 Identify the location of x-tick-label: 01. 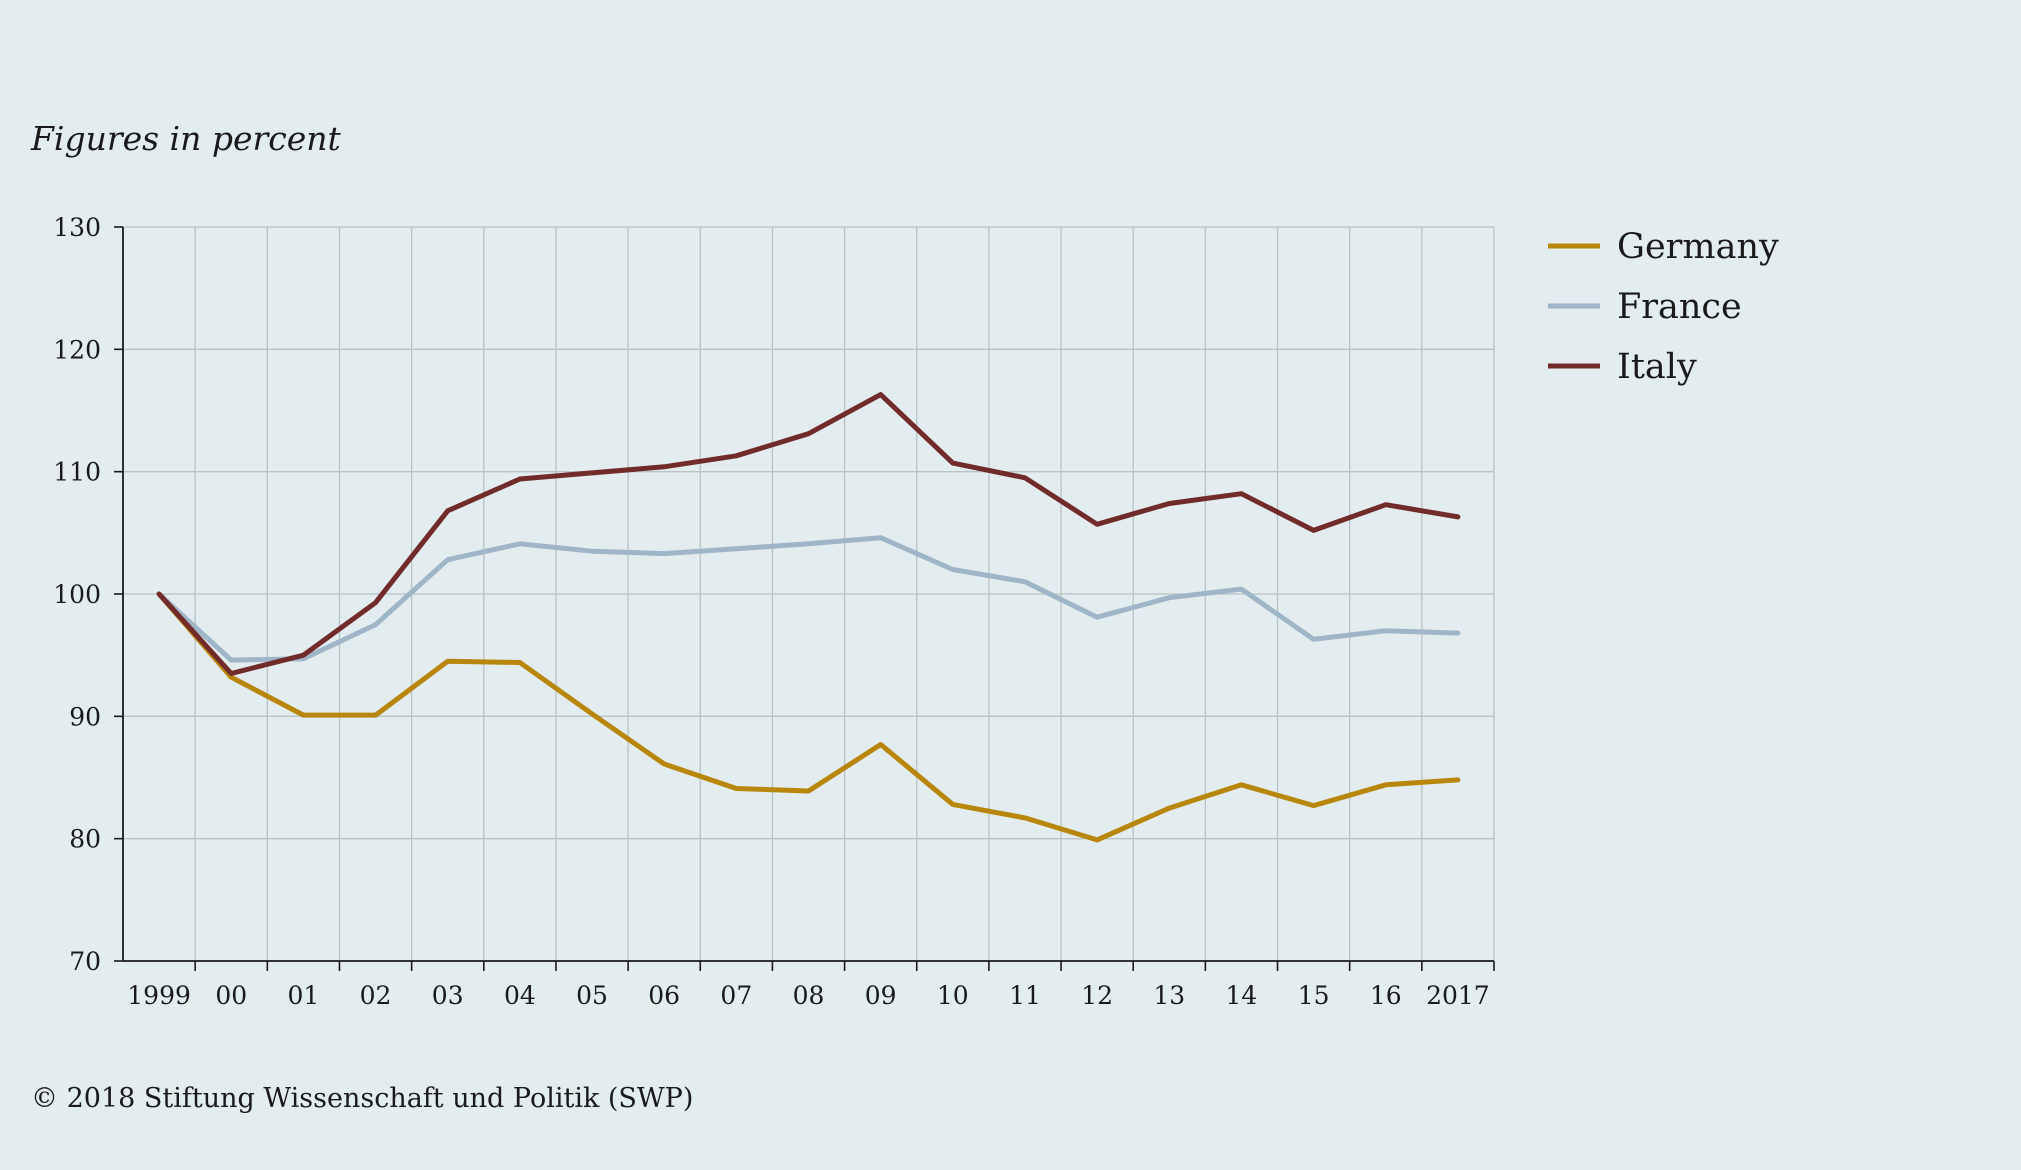
(303, 995).